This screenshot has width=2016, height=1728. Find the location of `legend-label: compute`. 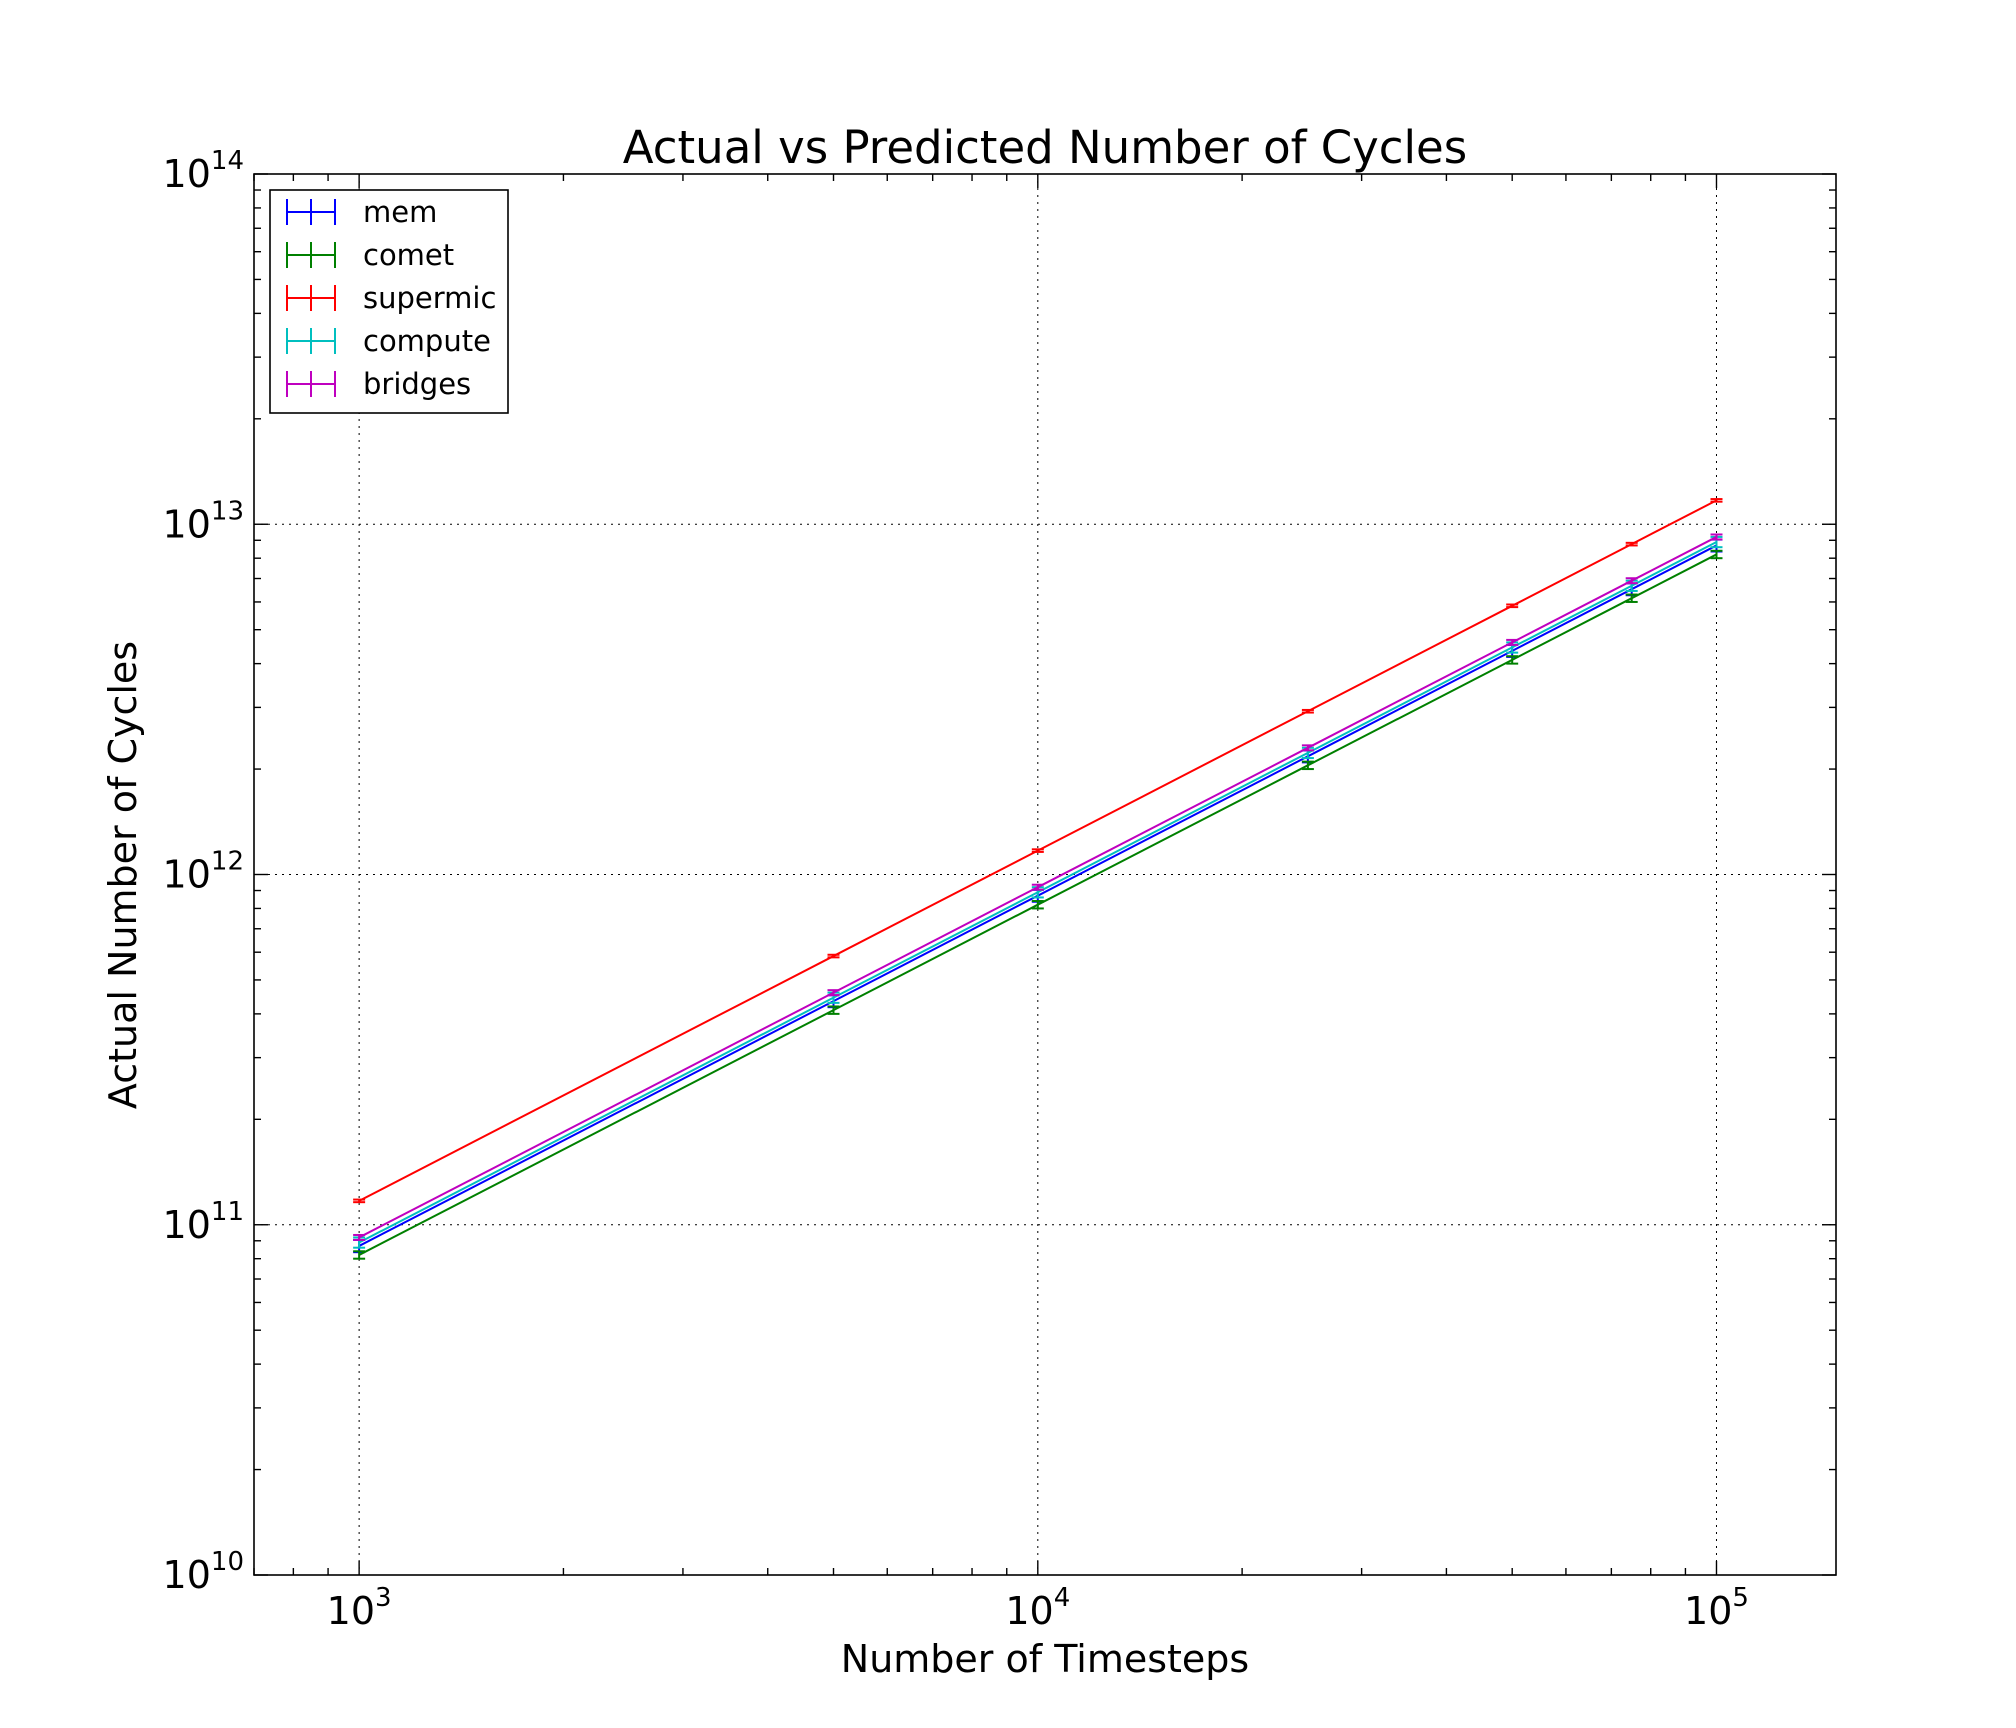

legend-label: compute is located at coordinates (427, 341).